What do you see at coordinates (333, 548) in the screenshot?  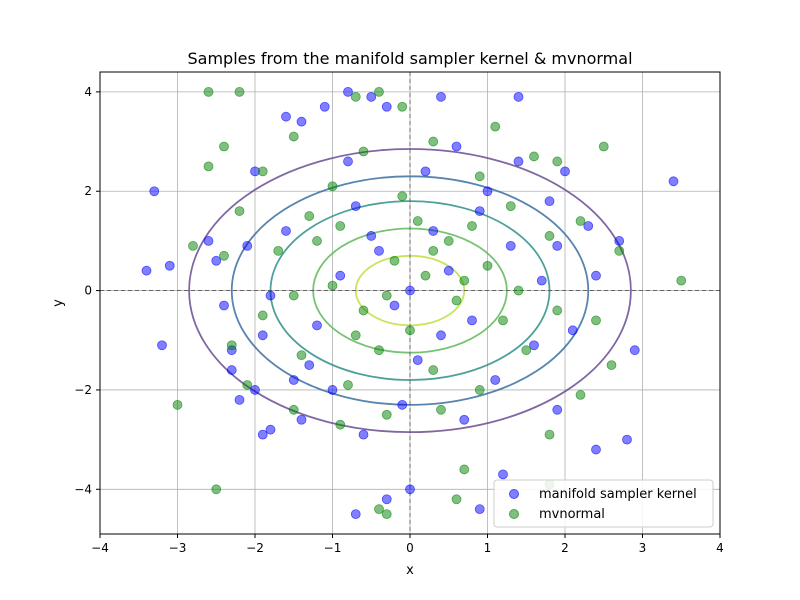 I see `x-tick-label: −1` at bounding box center [333, 548].